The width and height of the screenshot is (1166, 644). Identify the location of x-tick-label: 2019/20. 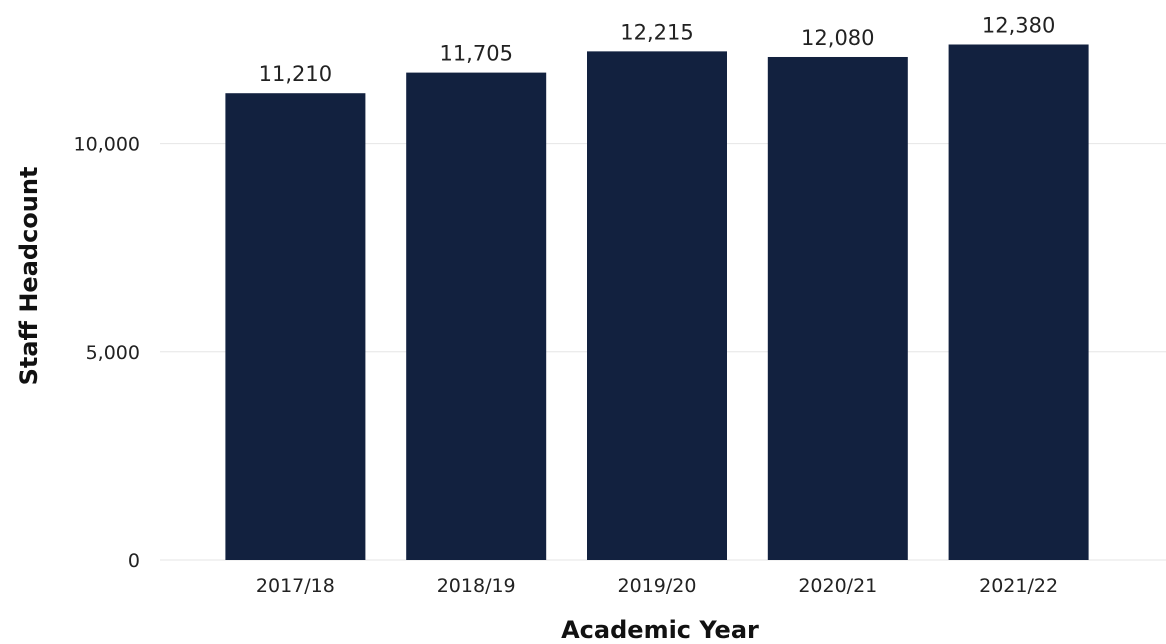
(657, 586).